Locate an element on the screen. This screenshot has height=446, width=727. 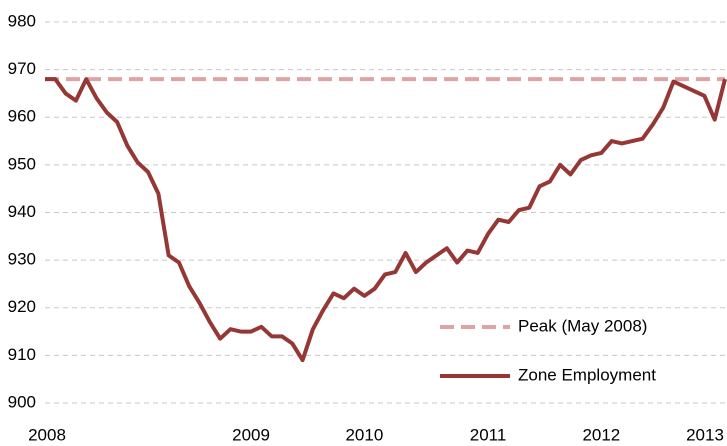
legend-label: Peak (May 2008) is located at coordinates (582, 325).